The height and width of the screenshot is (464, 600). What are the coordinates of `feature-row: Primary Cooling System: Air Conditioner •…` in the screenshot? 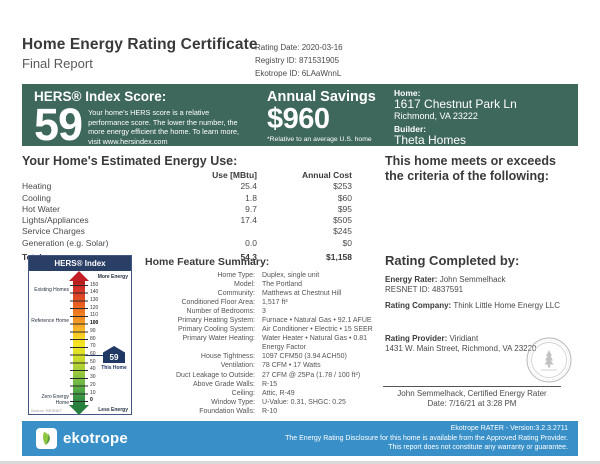 It's located at (275, 330).